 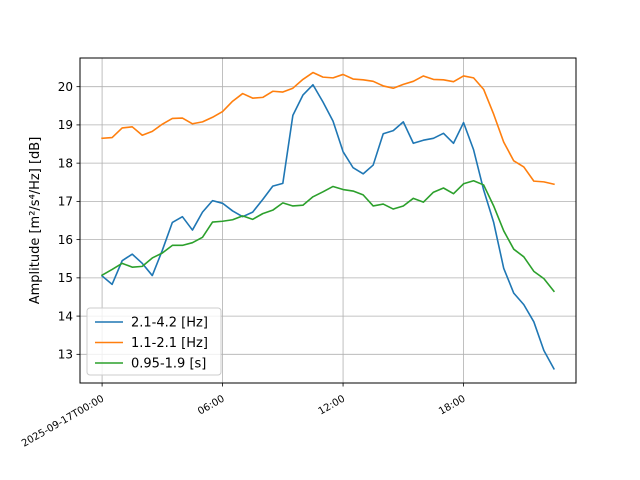 I want to click on y-tick-label: 15, so click(x=65, y=278).